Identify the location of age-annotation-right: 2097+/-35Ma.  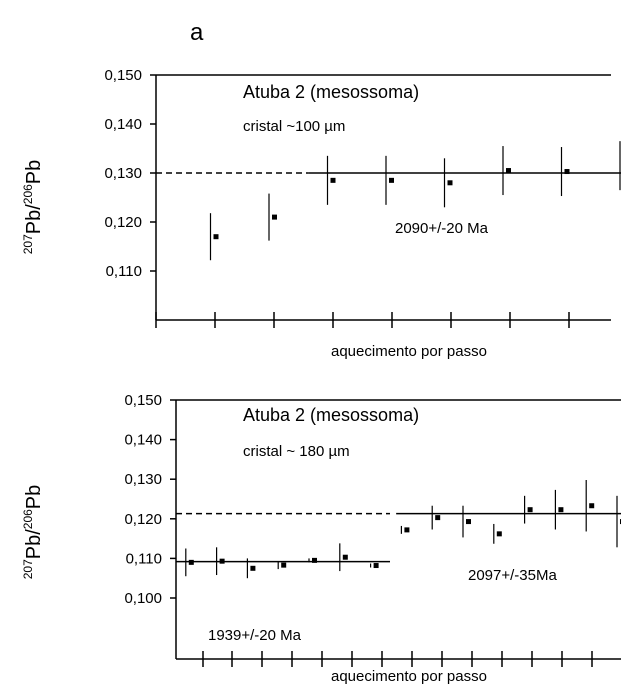
(512, 575).